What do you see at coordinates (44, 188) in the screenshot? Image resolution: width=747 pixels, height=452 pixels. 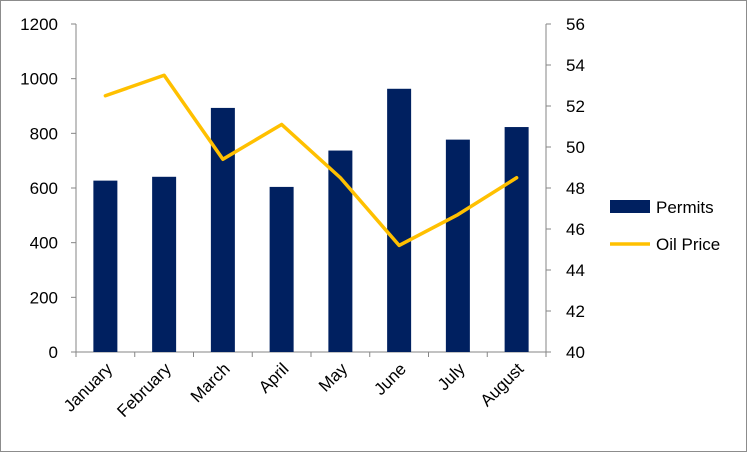 I see `left-tick-label: 600` at bounding box center [44, 188].